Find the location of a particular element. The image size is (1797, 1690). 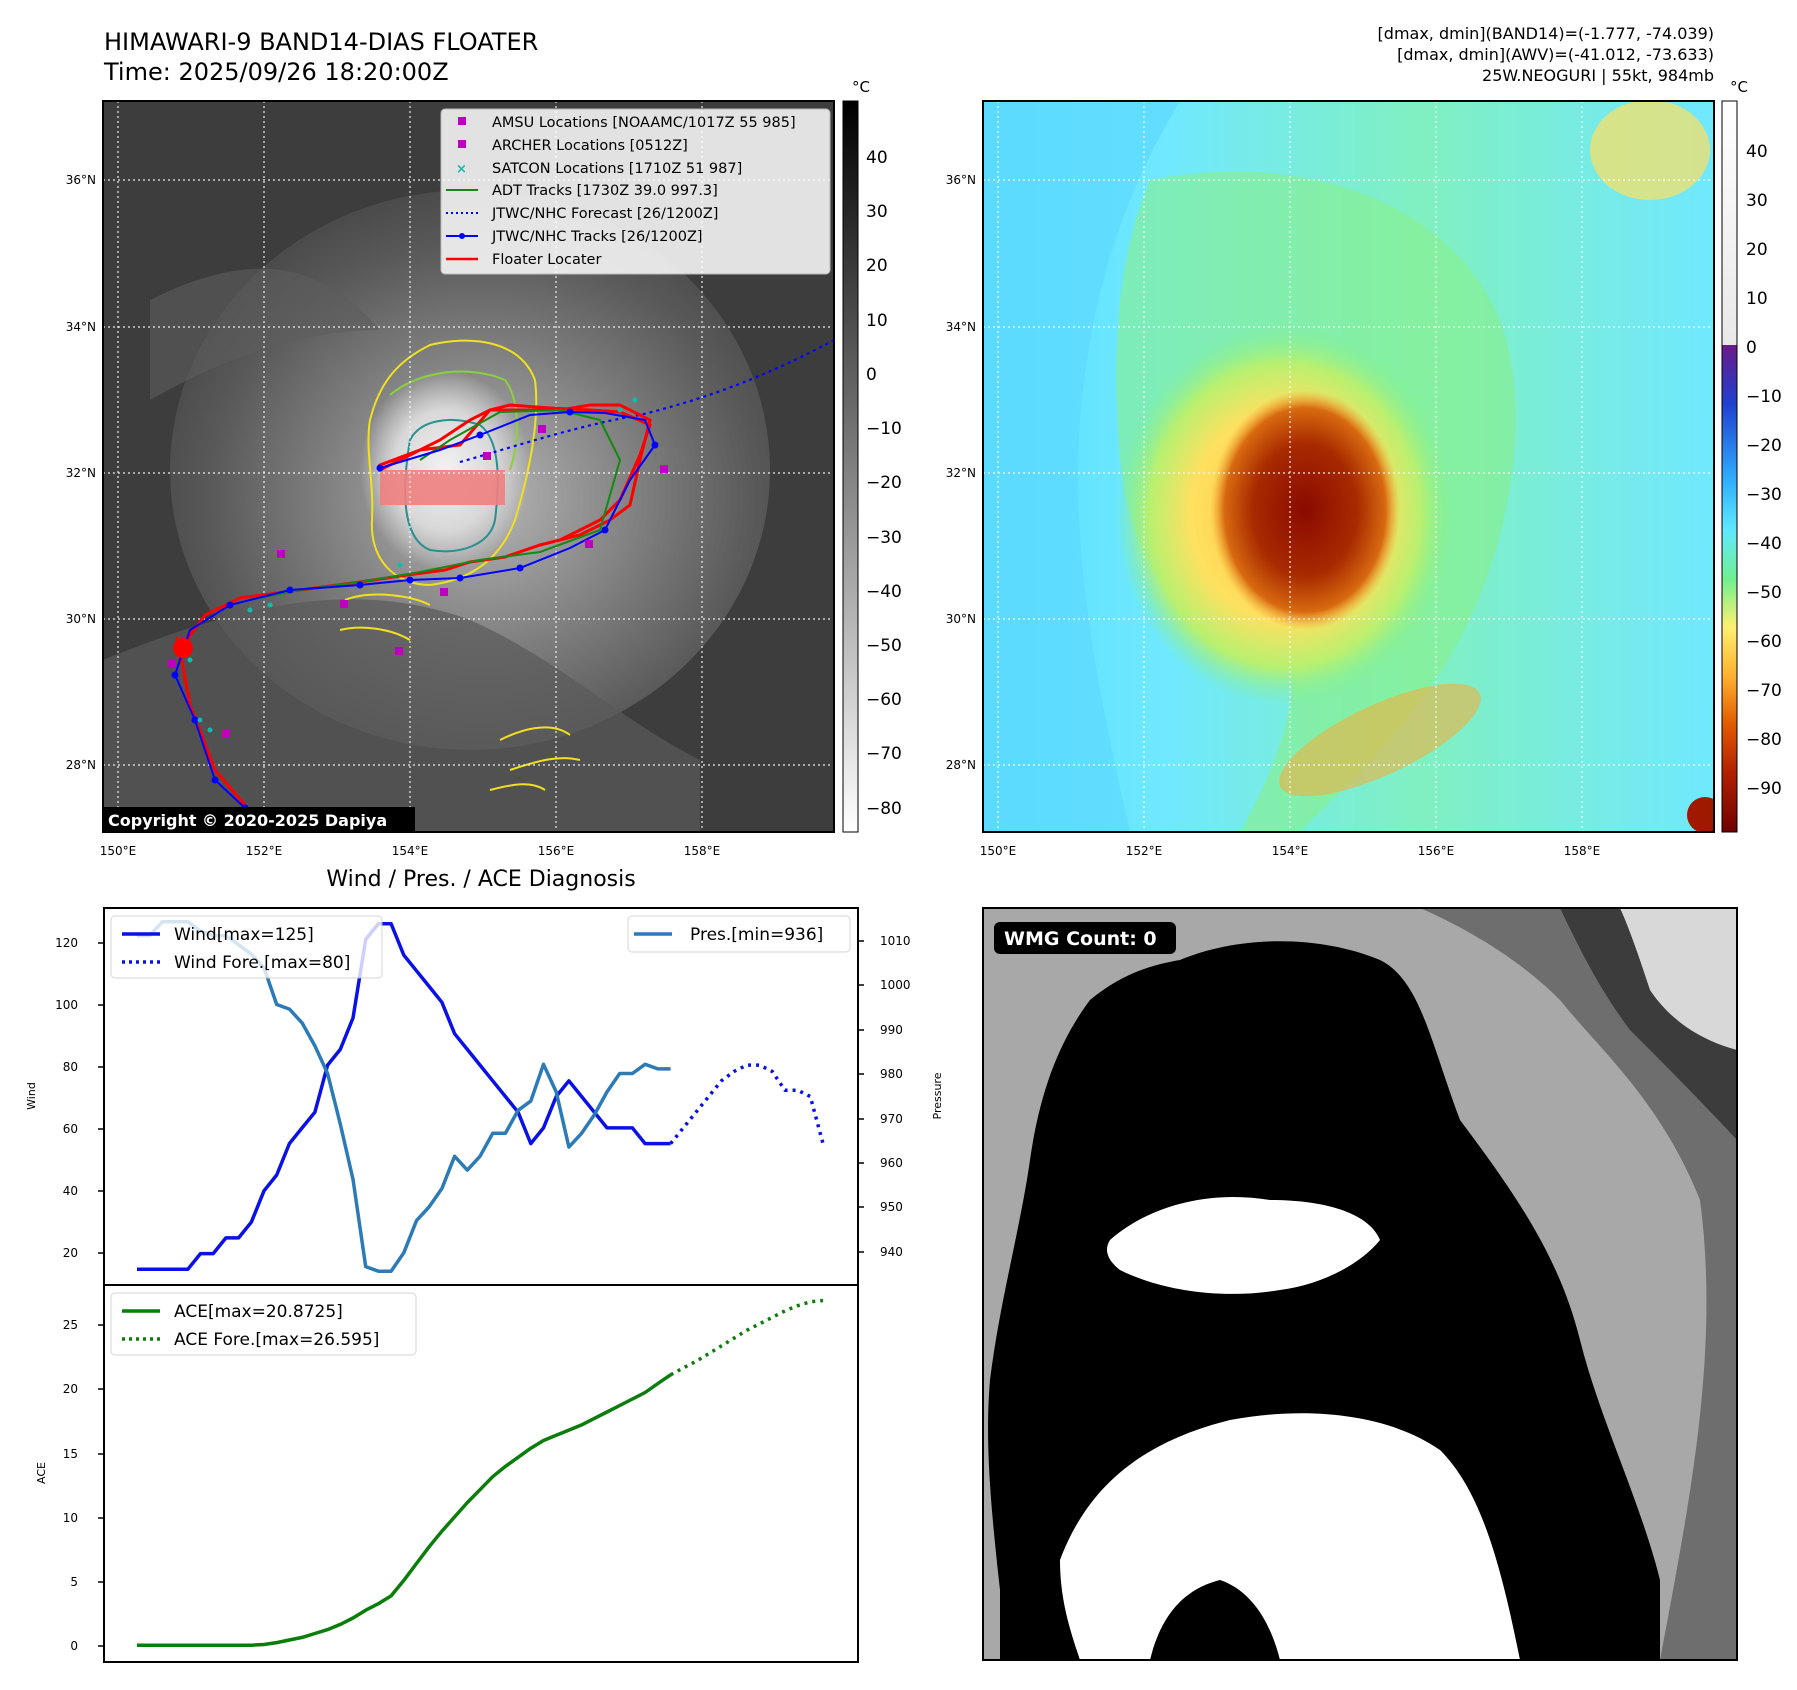

wind-tick-120: 120 is located at coordinates (66, 943).